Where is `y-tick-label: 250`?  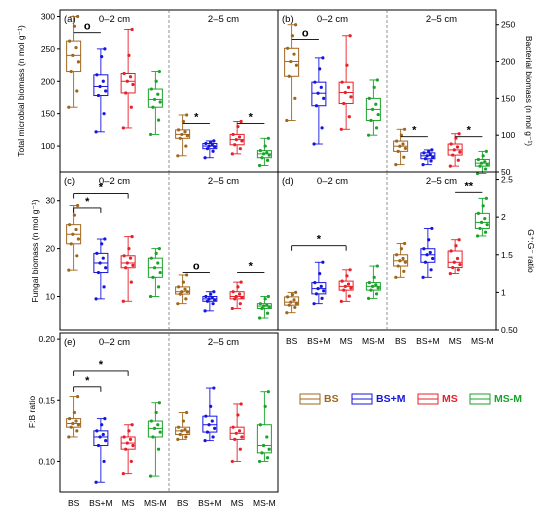 y-tick-label: 250 is located at coordinates (508, 25).